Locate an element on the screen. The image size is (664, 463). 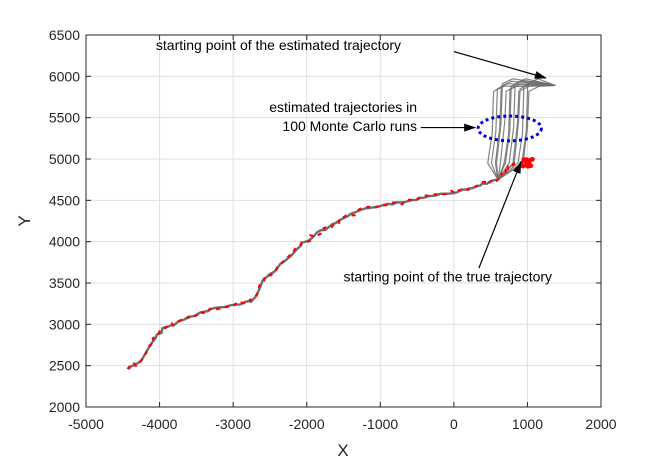
y-tick-label: 3000 is located at coordinates (64, 324).